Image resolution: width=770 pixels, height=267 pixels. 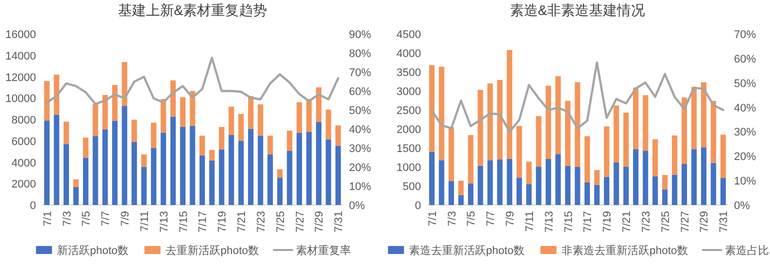 I want to click on x-tick-label: 7/5, so click(x=86, y=218).